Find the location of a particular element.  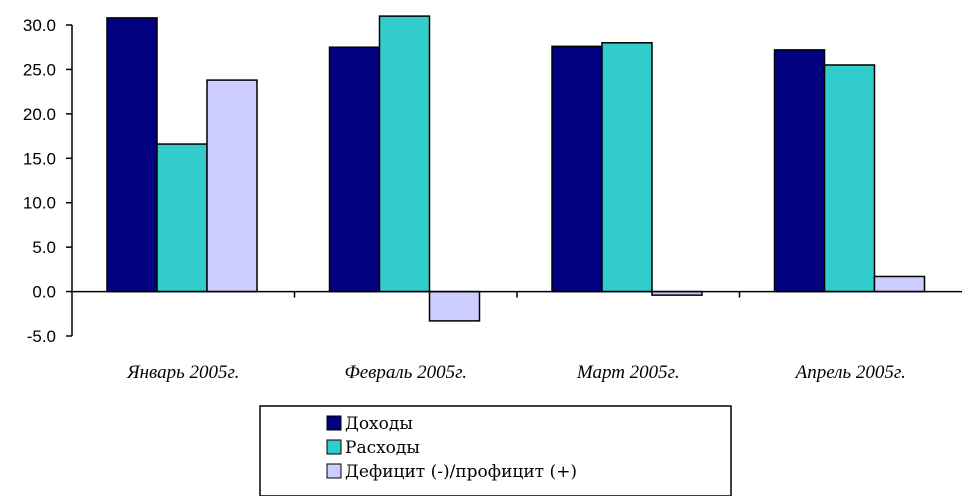

y-tick-label-1: 30.0 is located at coordinates (39, 25).